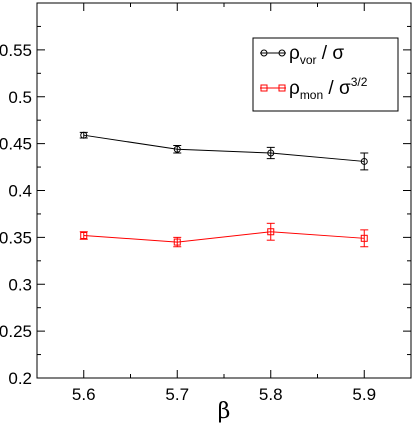  Describe the element at coordinates (364, 394) in the screenshot. I see `x-tick-label: 5.9` at that location.